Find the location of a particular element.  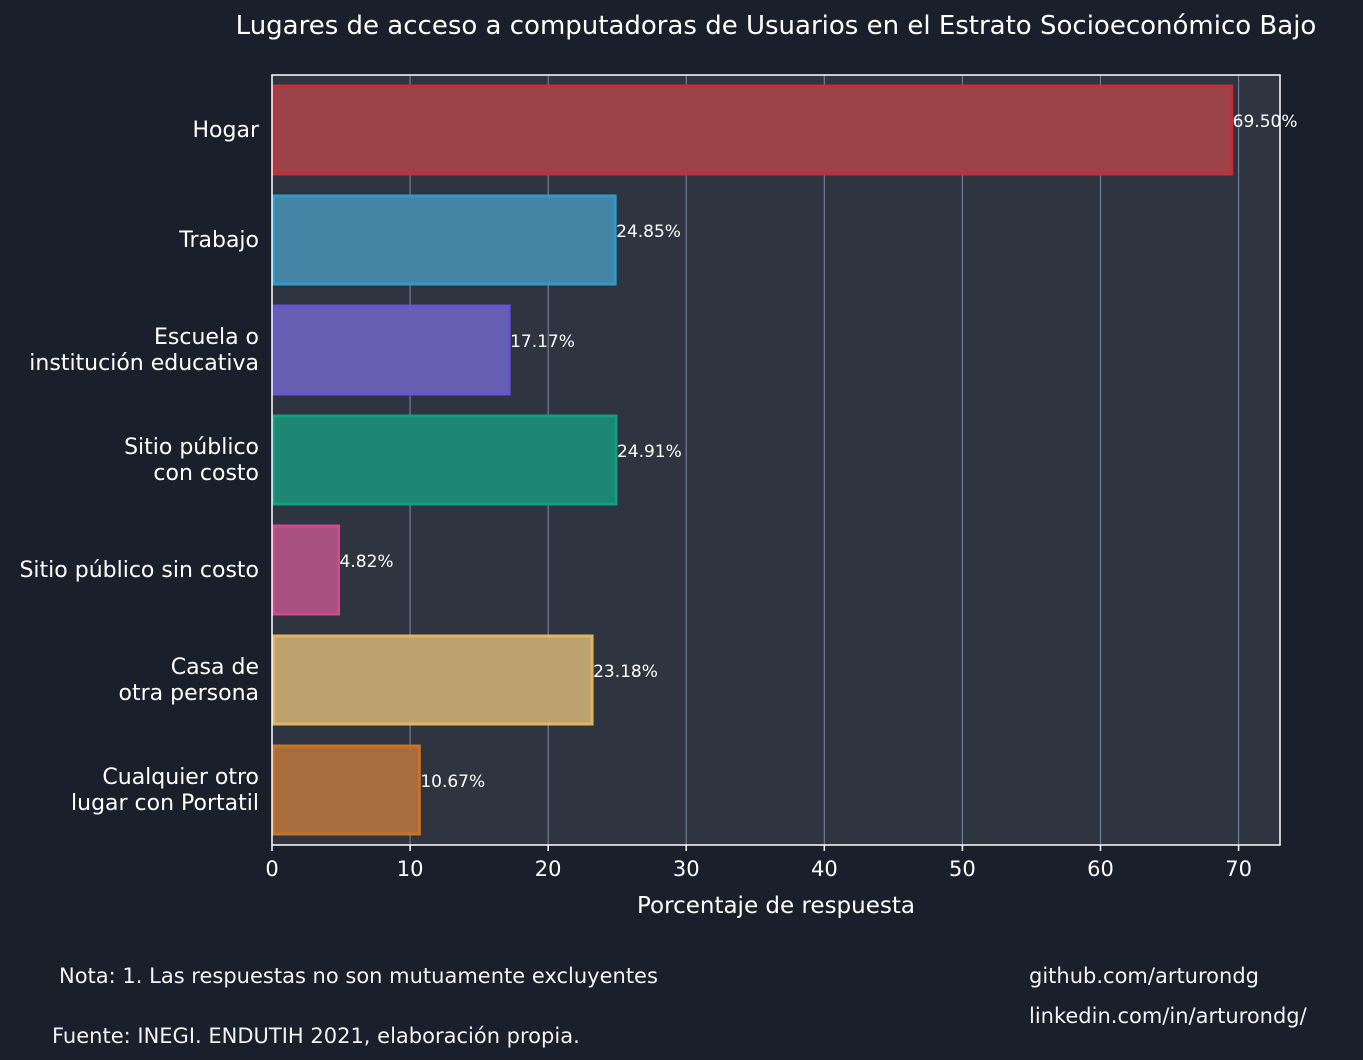

x-tick-label: 70 is located at coordinates (1238, 869).